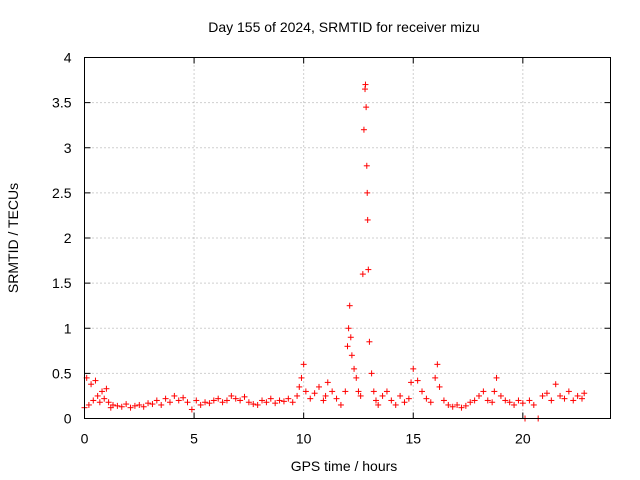  Describe the element at coordinates (68, 58) in the screenshot. I see `y-tick-label: 4` at that location.